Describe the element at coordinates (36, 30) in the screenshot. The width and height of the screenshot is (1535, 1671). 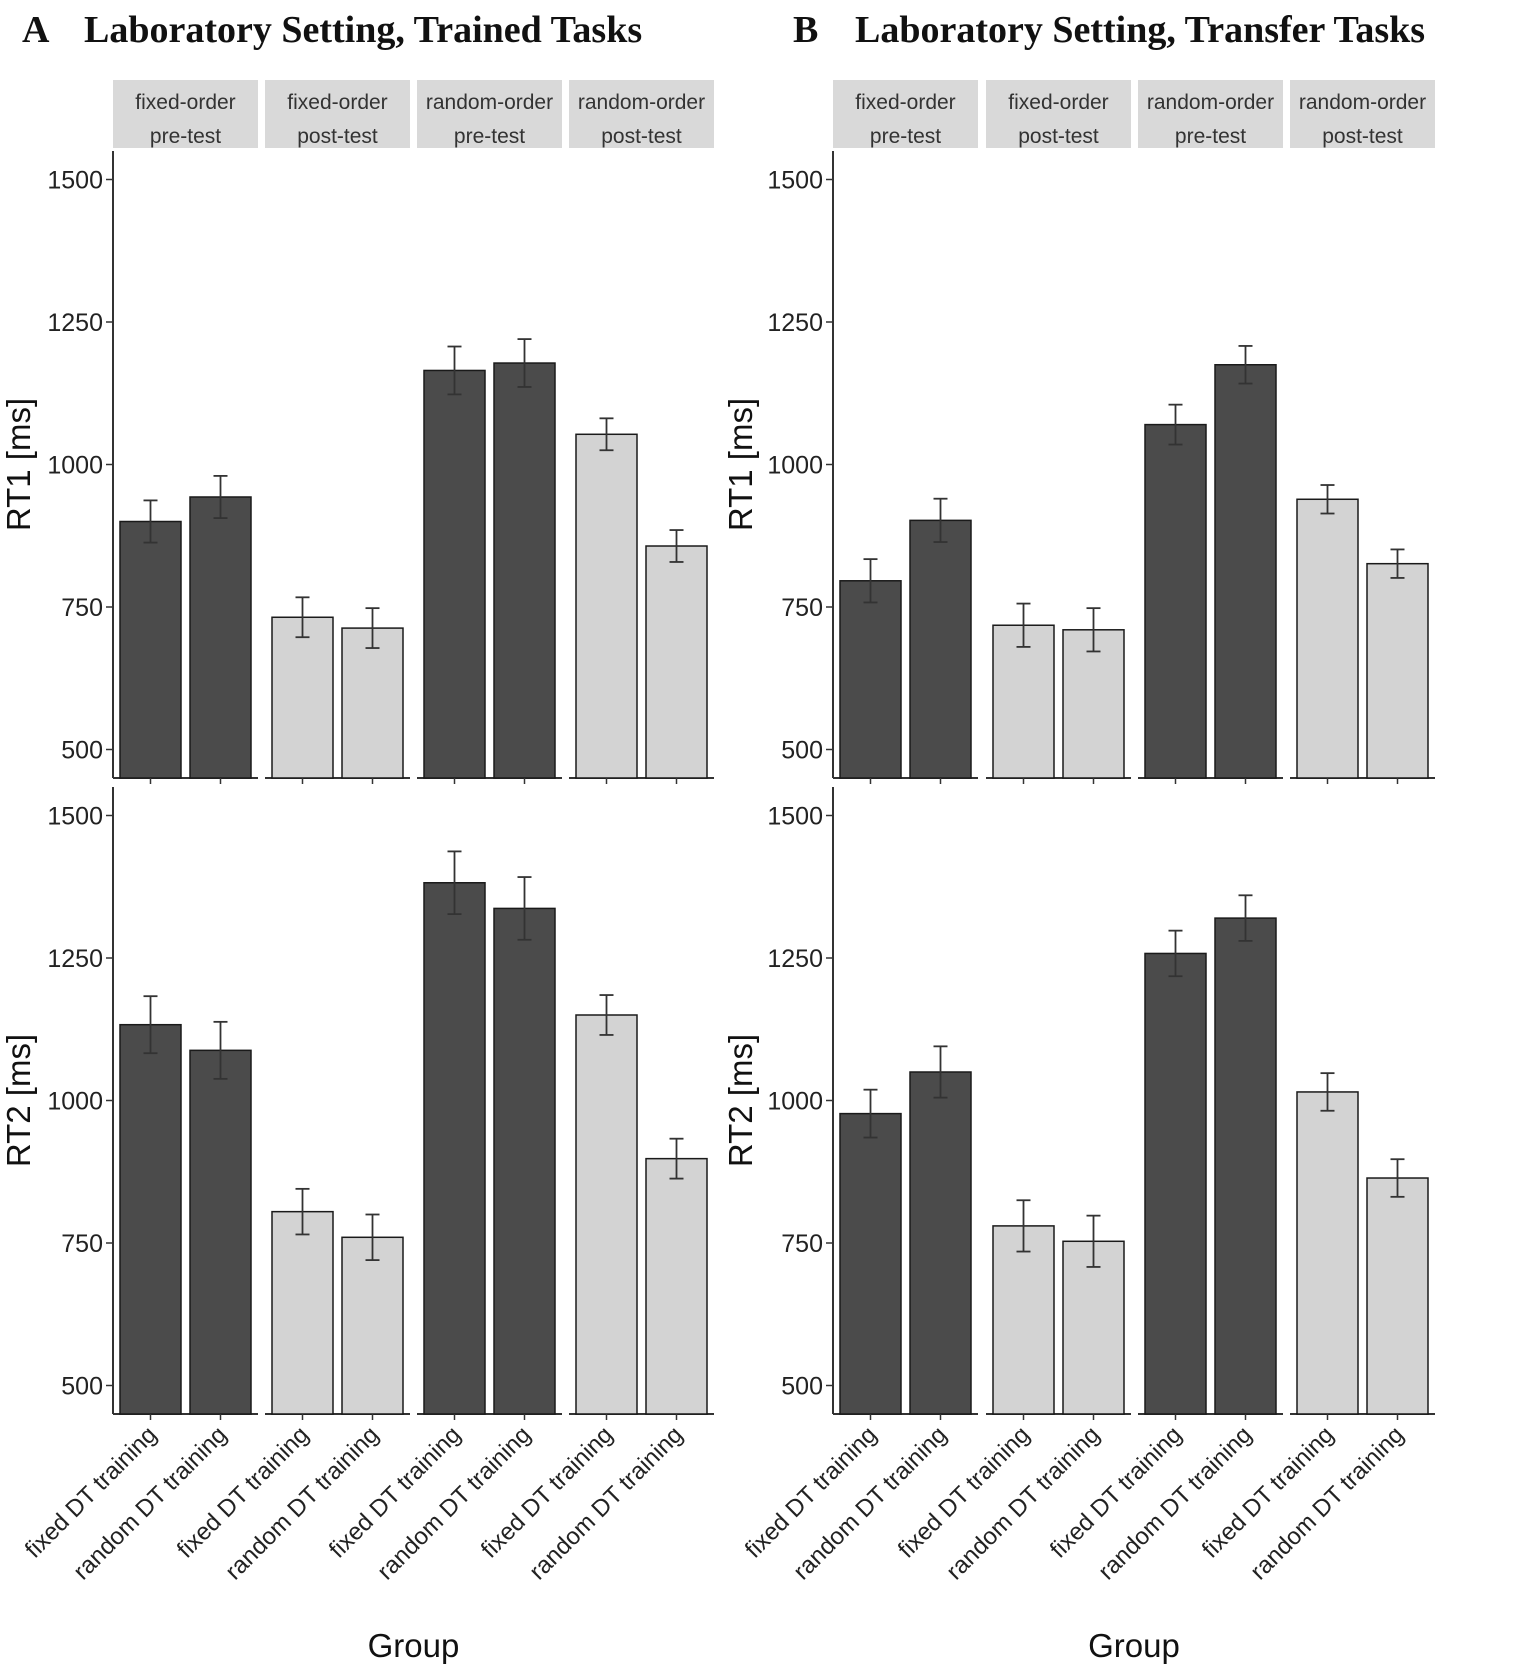
I see `panel-letter: A` at that location.